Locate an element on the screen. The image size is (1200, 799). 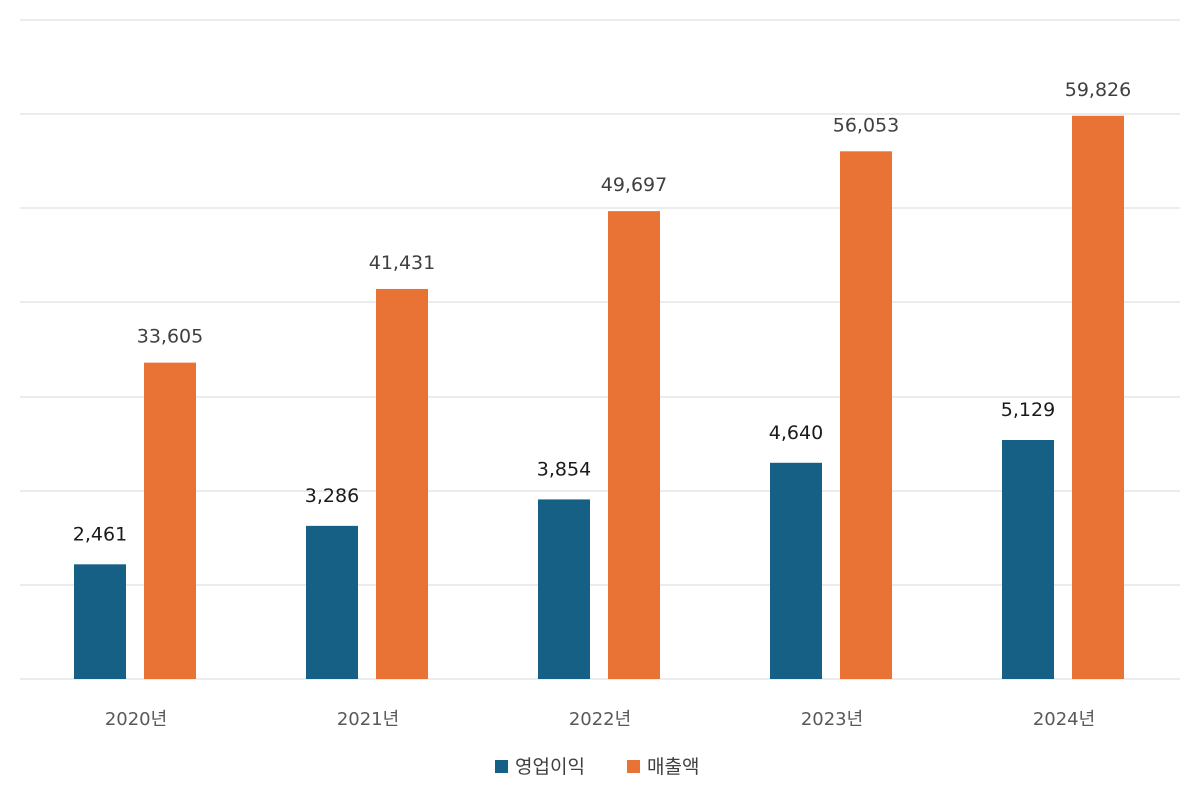
category-labels: 2020년 2021년 2022년 2023년 2024년 is located at coordinates (600, 719).